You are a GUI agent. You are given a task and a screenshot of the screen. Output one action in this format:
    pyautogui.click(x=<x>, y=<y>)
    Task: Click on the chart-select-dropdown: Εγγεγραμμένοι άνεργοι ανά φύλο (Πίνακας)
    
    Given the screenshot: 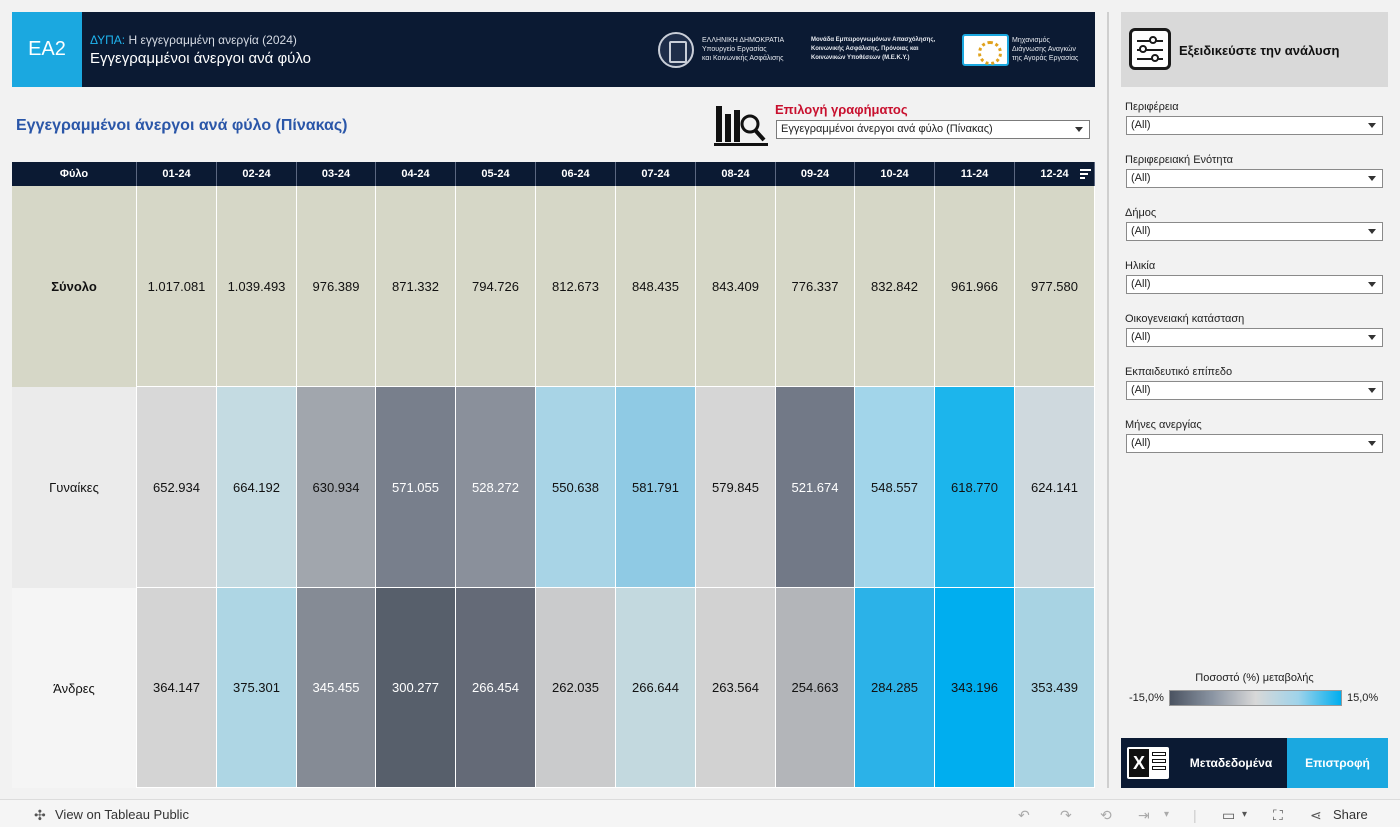 What is the action you would take?
    pyautogui.click(x=933, y=129)
    